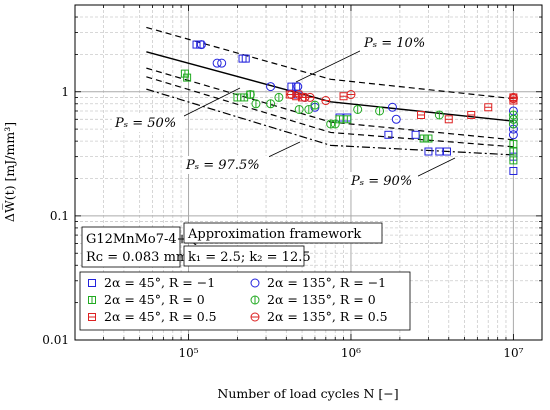 This screenshot has width=550, height=410. I want to click on legend-item: 2α = 135°, R = 0, so click(313, 299).